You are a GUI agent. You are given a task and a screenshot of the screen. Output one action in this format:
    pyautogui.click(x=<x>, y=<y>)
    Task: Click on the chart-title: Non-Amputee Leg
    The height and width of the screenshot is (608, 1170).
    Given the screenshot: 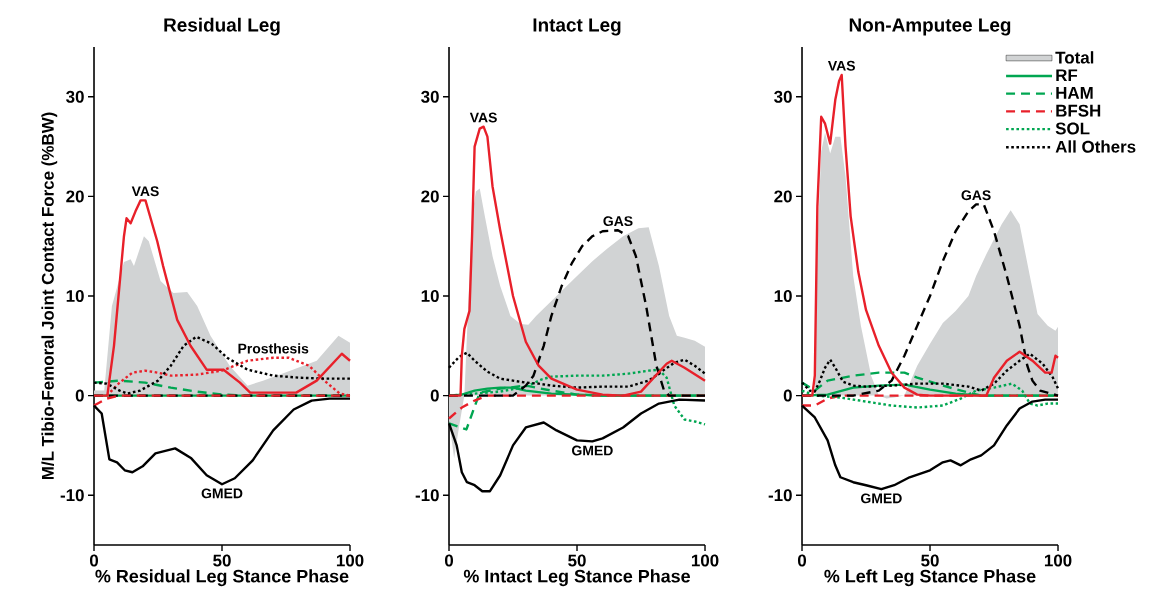 What is the action you would take?
    pyautogui.click(x=930, y=27)
    